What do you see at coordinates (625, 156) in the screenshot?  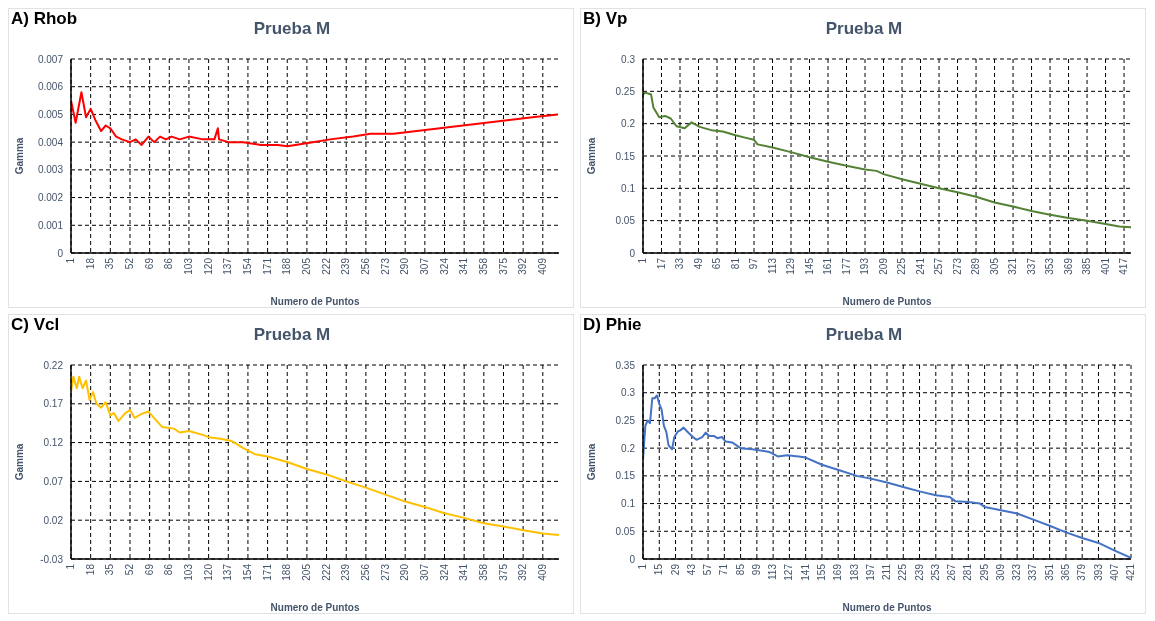 I see `y-tick-label: 0.15` at bounding box center [625, 156].